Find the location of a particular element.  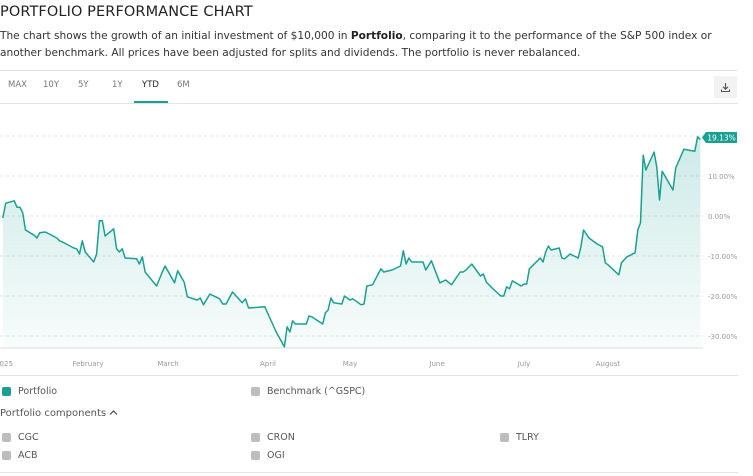

component-cgc: CGC is located at coordinates (20, 437).